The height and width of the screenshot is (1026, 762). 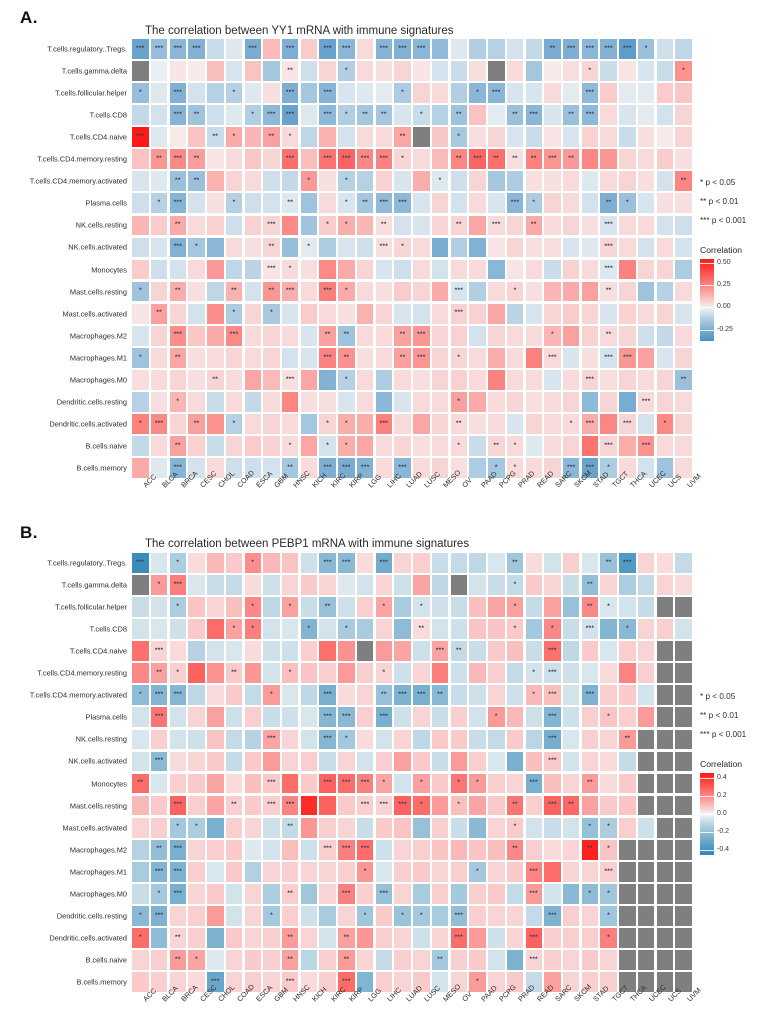 What do you see at coordinates (722, 777) in the screenshot?
I see `colorbar-tick-label: 0.4` at bounding box center [722, 777].